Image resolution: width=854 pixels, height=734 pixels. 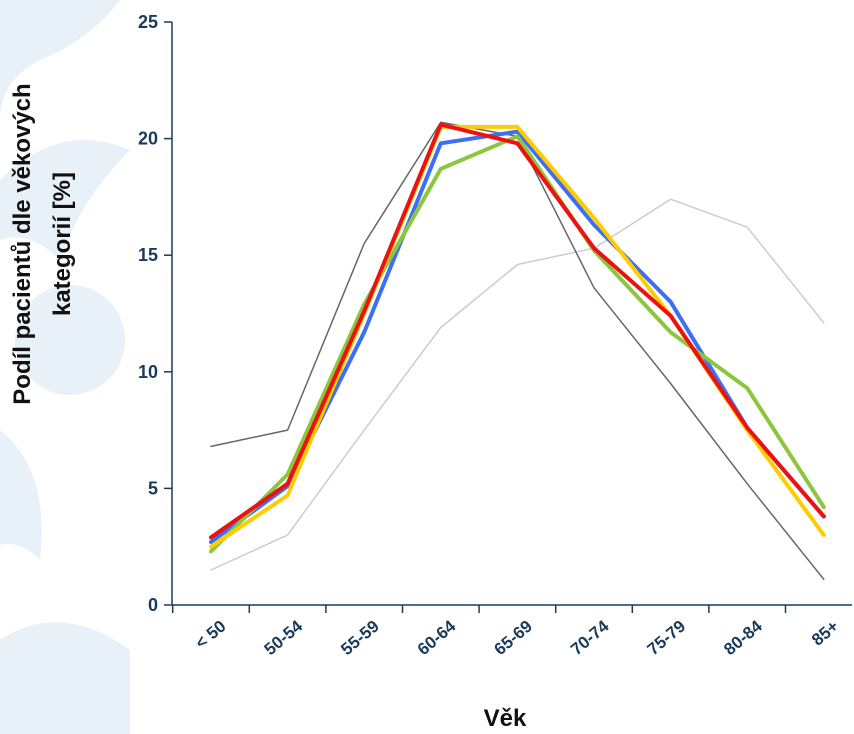 I want to click on x-tick-label: 55-59, so click(x=360, y=638).